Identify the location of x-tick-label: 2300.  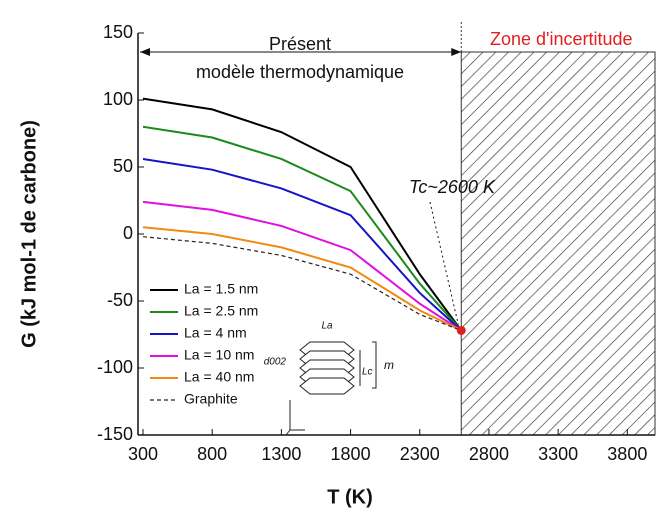
(420, 454).